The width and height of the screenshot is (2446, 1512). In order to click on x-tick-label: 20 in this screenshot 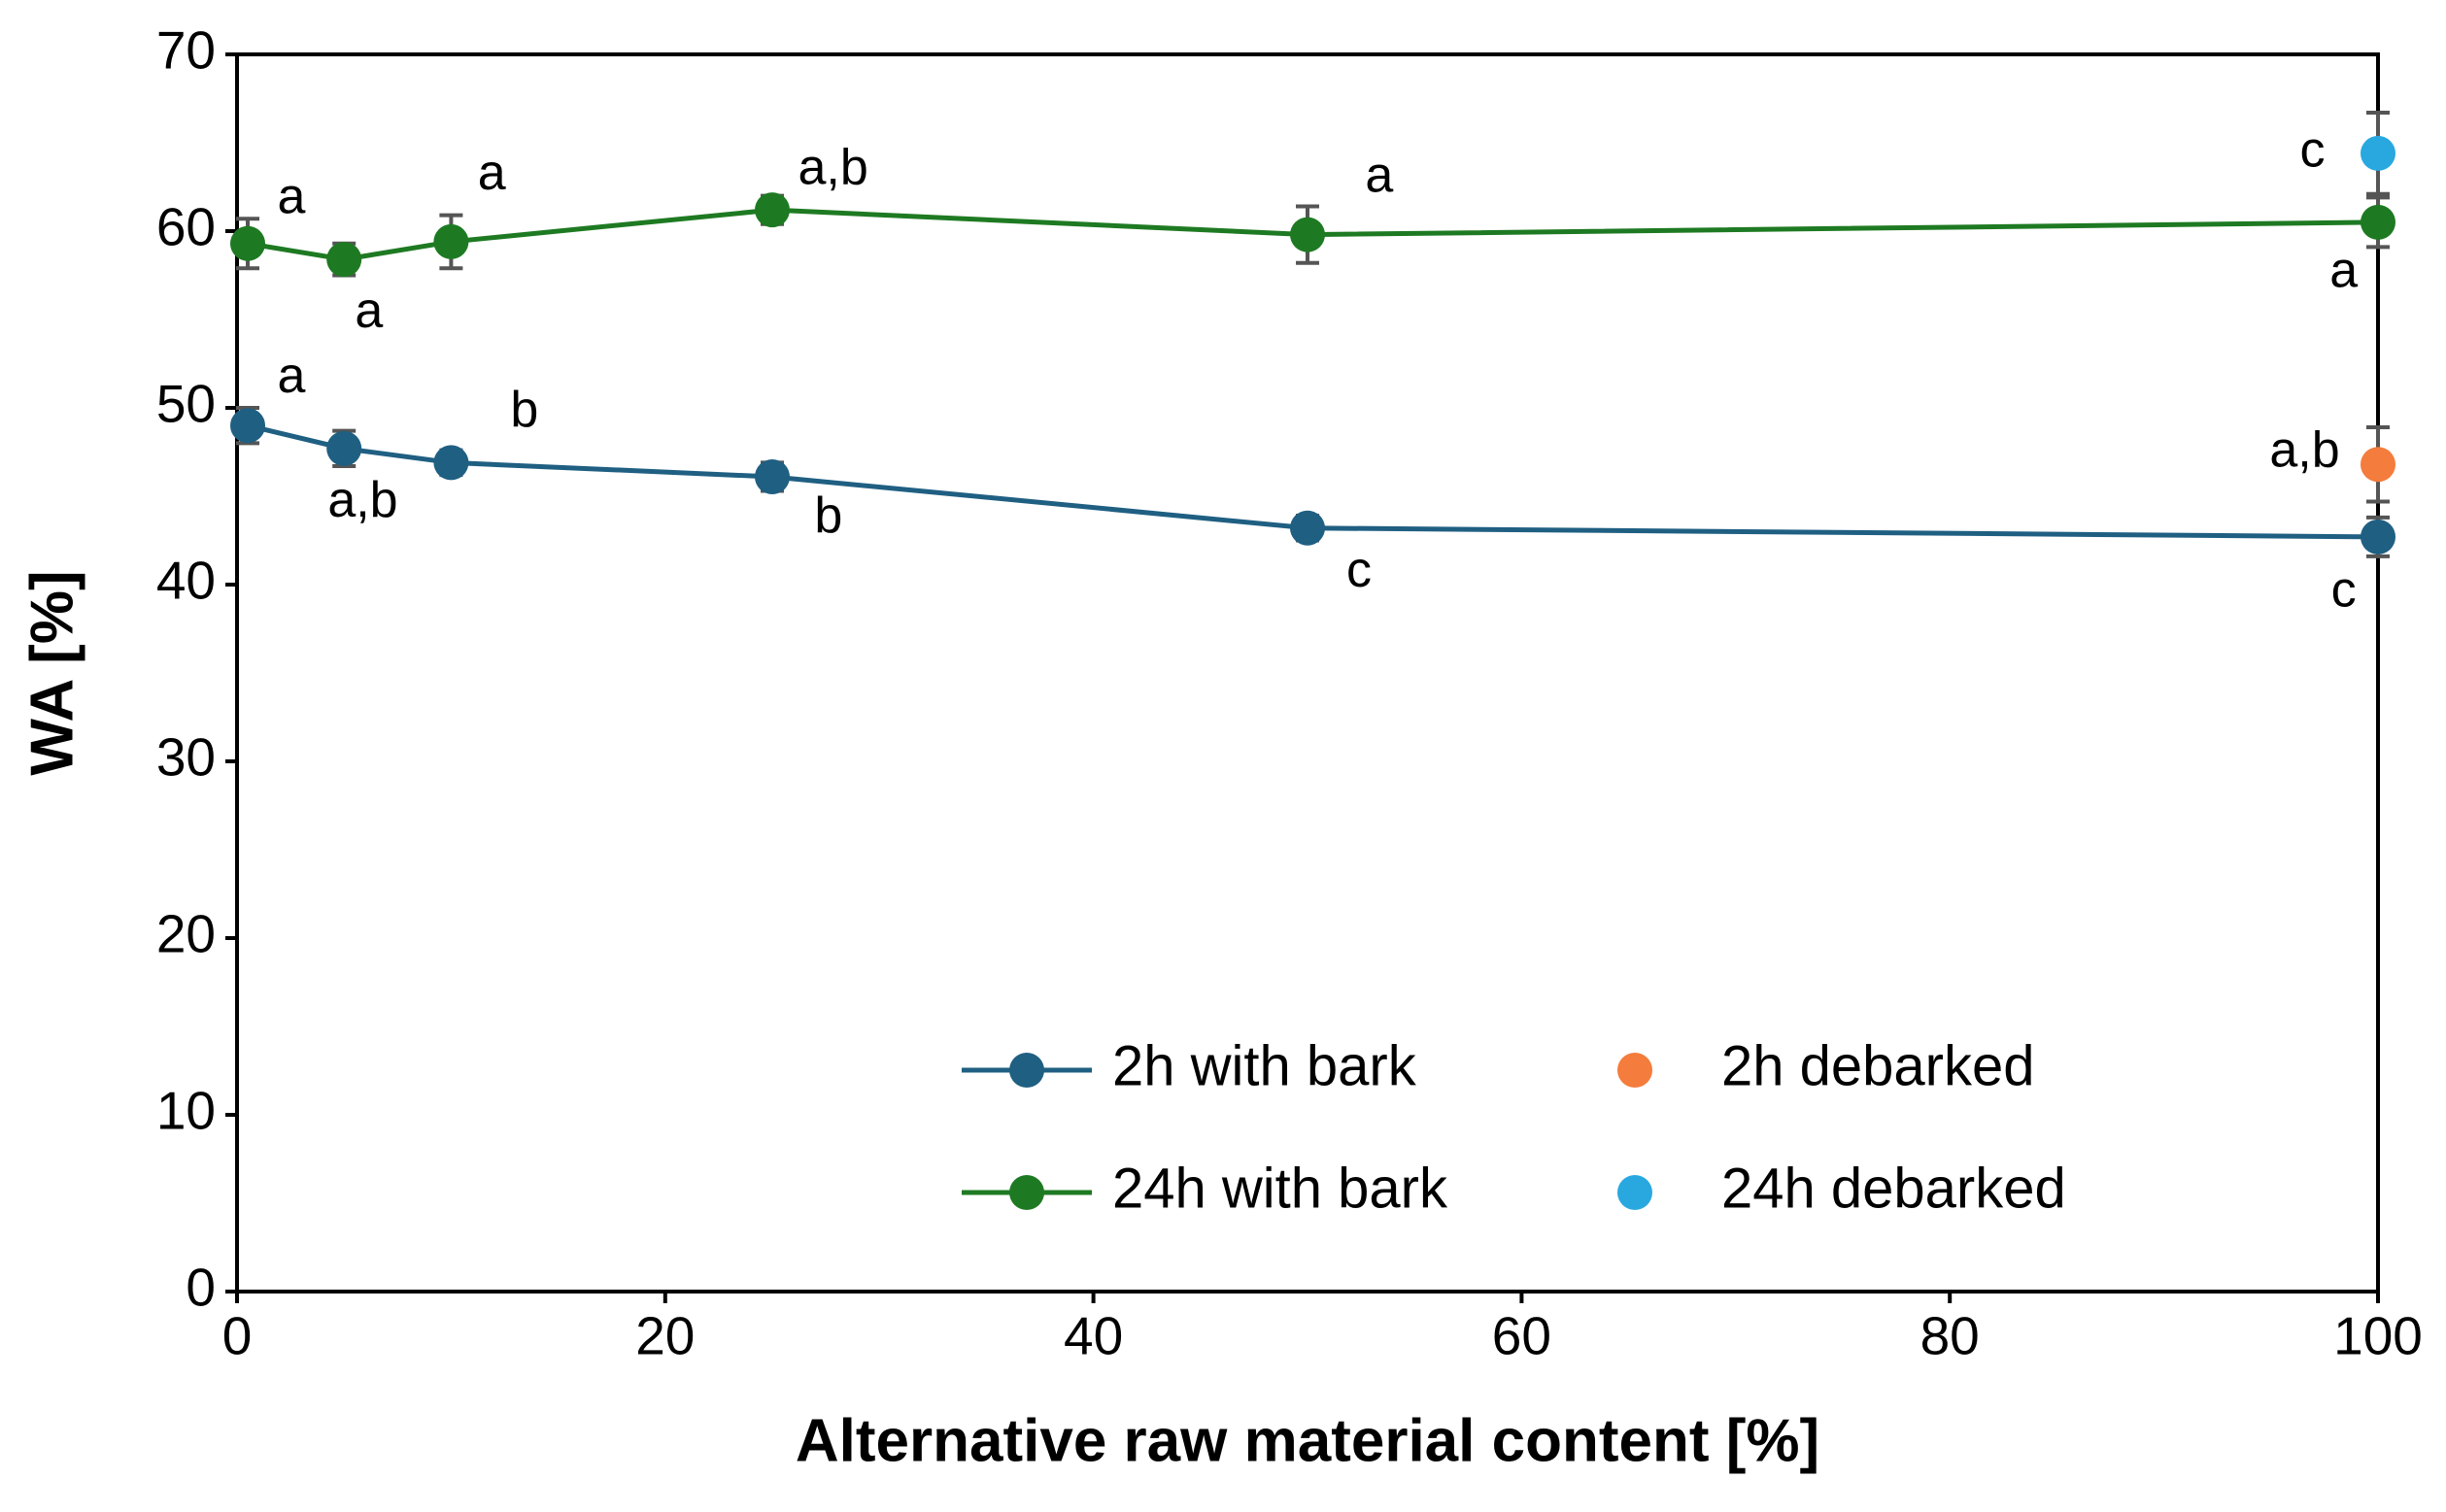, I will do `click(665, 1336)`.